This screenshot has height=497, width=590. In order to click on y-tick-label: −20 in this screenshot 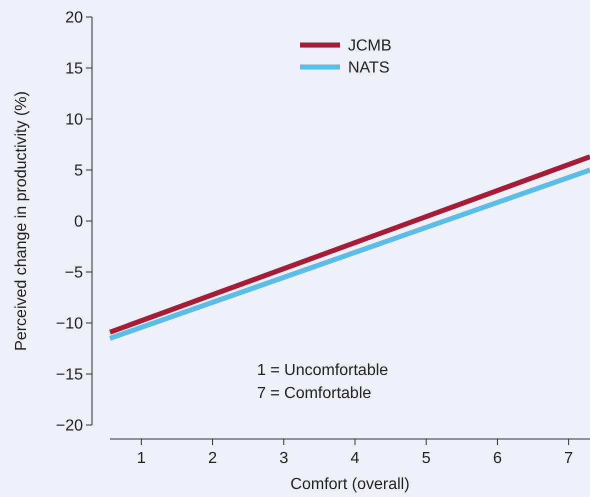, I will do `click(70, 426)`.